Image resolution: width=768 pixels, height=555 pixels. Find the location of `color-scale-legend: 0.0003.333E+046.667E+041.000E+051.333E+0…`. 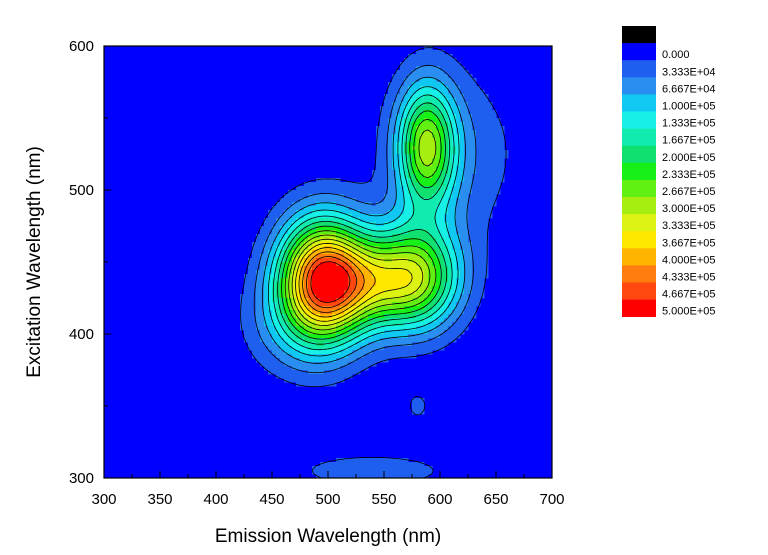

color-scale-legend: 0.0003.333E+046.667E+041.000E+051.333E+0… is located at coordinates (669, 172).